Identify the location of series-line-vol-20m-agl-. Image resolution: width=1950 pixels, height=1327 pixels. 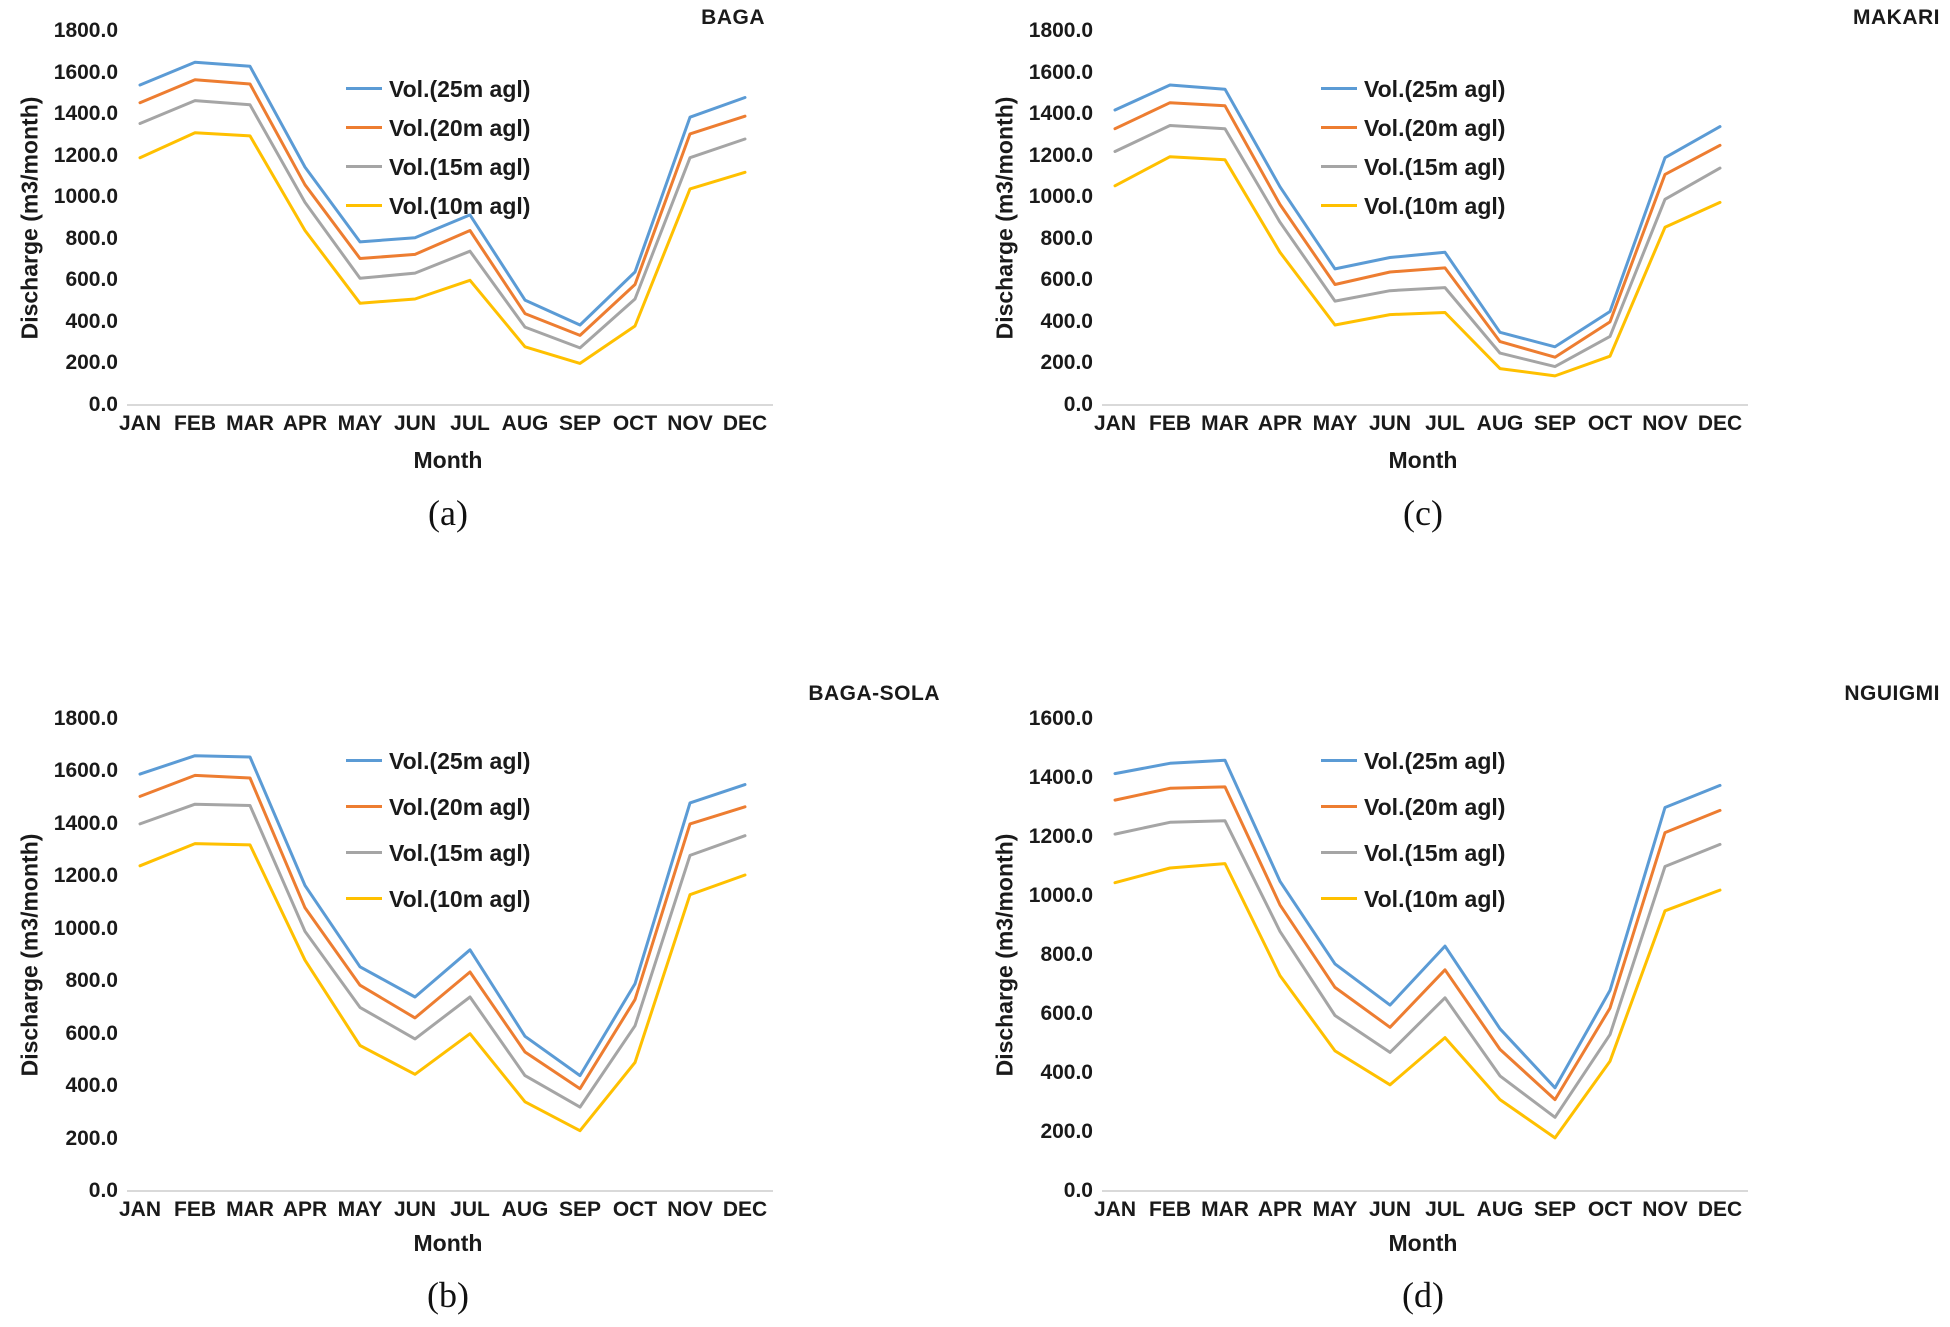
(1417, 943).